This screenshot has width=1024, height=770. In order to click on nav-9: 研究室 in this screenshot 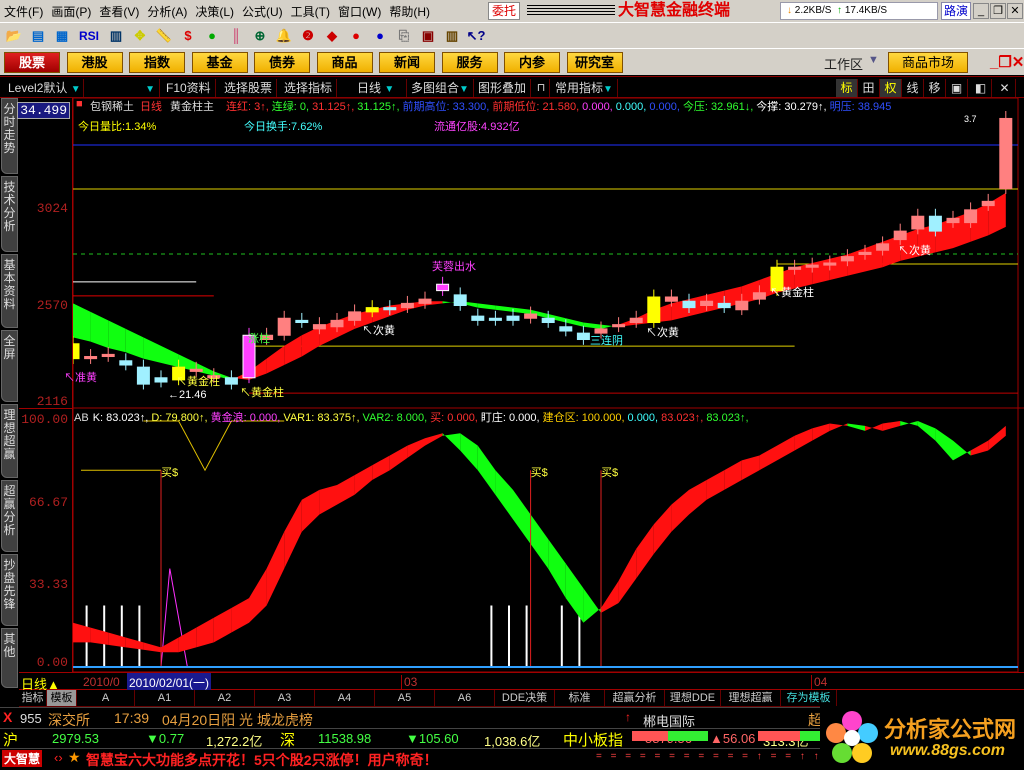, I will do `click(594, 62)`.